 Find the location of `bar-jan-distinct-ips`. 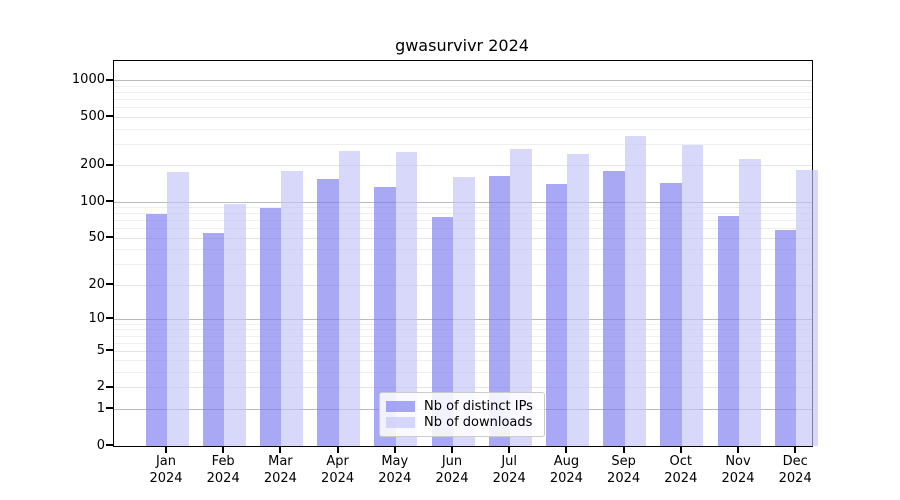

bar-jan-distinct-ips is located at coordinates (156, 329).